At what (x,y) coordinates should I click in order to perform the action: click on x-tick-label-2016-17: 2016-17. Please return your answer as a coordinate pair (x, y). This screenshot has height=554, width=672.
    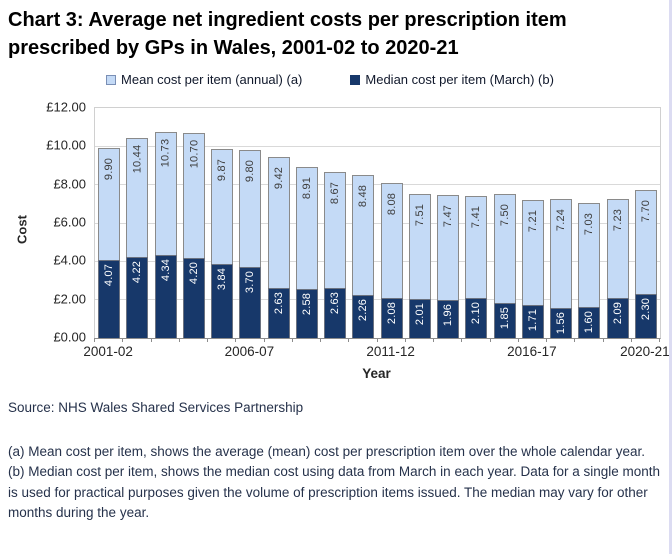
    Looking at the image, I should click on (532, 351).